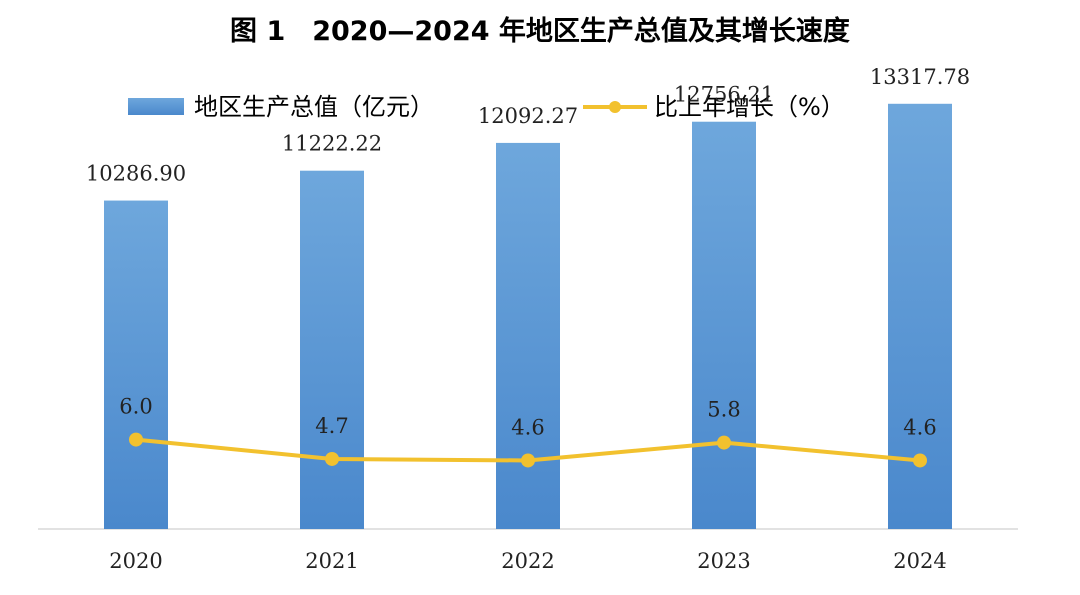 This screenshot has width=1080, height=595. What do you see at coordinates (136, 174) in the screenshot?
I see `bar-value-label: 10286.90` at bounding box center [136, 174].